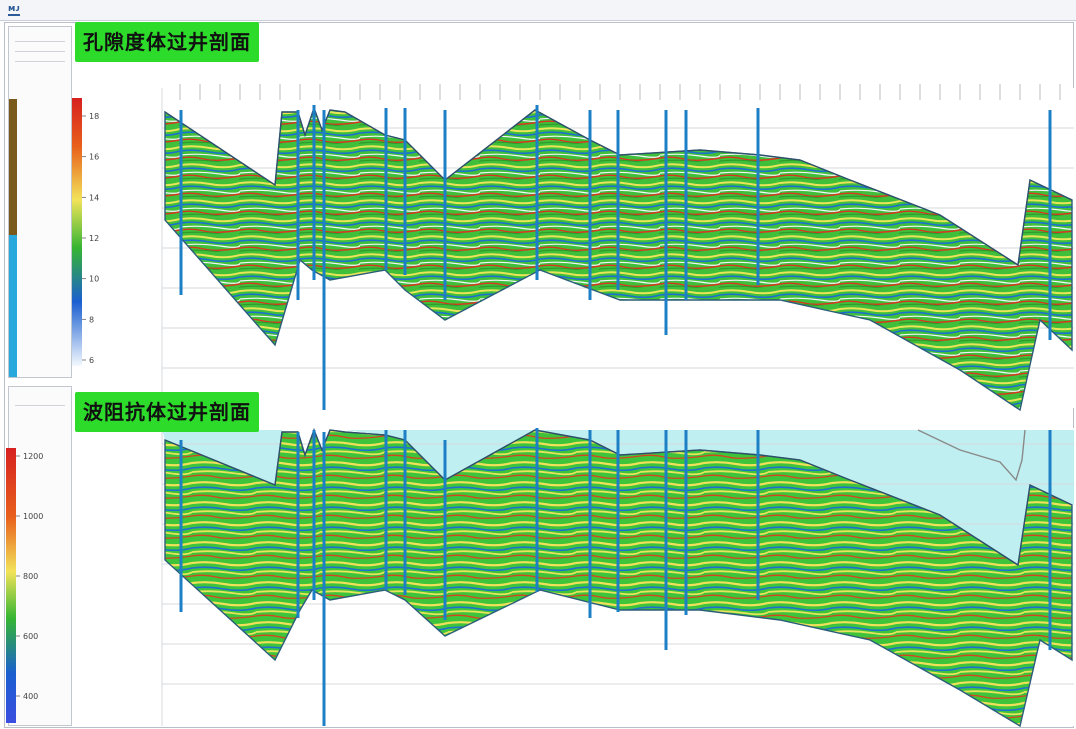 The height and width of the screenshot is (729, 1076). What do you see at coordinates (77, 232) in the screenshot?
I see `porosity-gradient` at bounding box center [77, 232].